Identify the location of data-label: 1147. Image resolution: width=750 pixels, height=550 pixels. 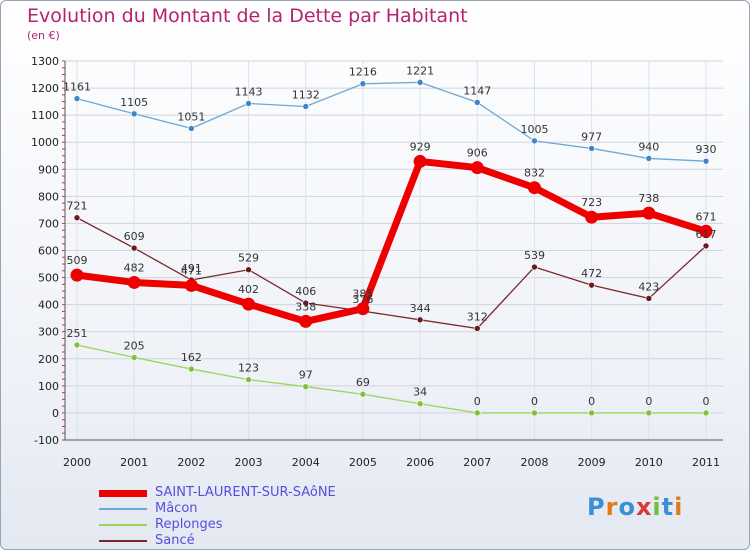
(477, 90).